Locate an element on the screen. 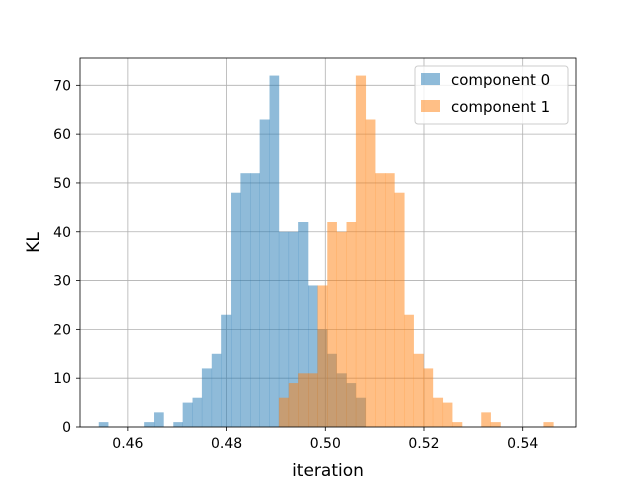  legend-box is located at coordinates (491, 95).